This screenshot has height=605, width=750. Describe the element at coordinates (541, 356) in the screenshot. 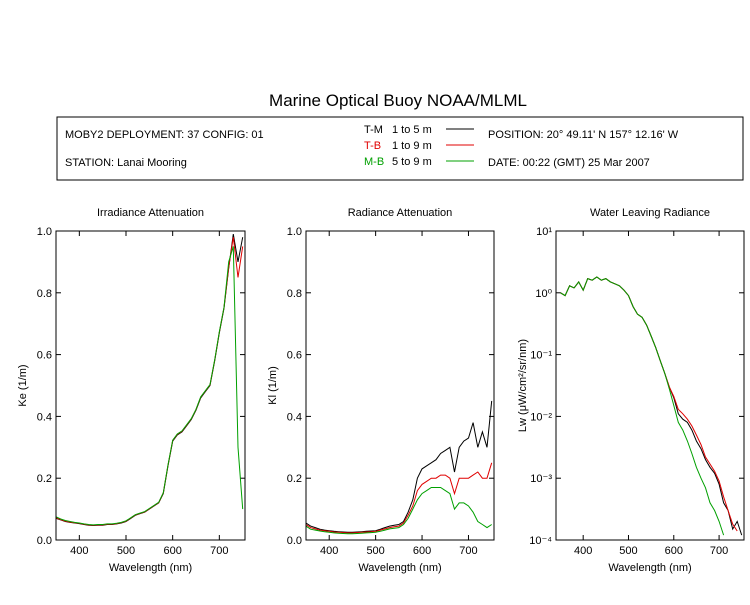

I see `y-tick-label: 10⁻¹` at that location.